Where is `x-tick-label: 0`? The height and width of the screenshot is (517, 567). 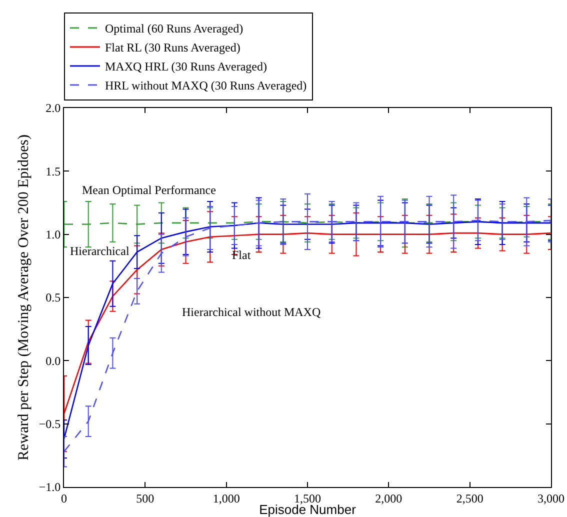 x-tick-label: 0 is located at coordinates (64, 498).